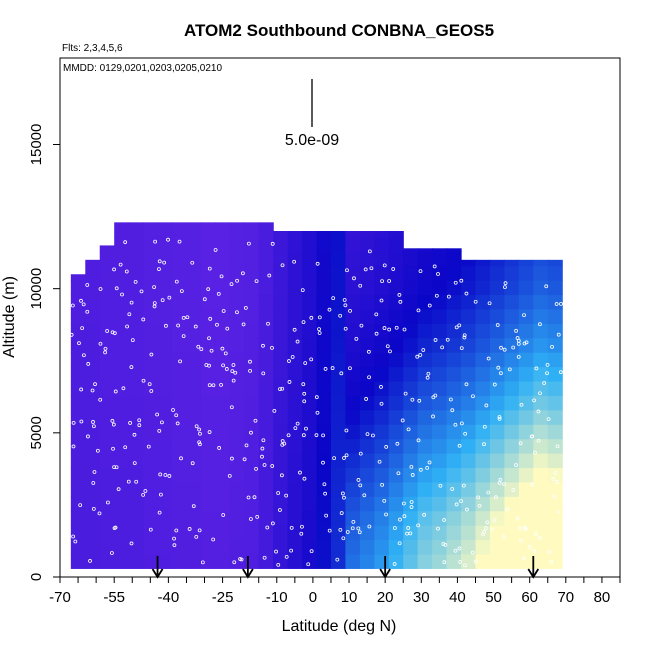  Describe the element at coordinates (223, 597) in the screenshot. I see `x-tick-label: -25` at that location.